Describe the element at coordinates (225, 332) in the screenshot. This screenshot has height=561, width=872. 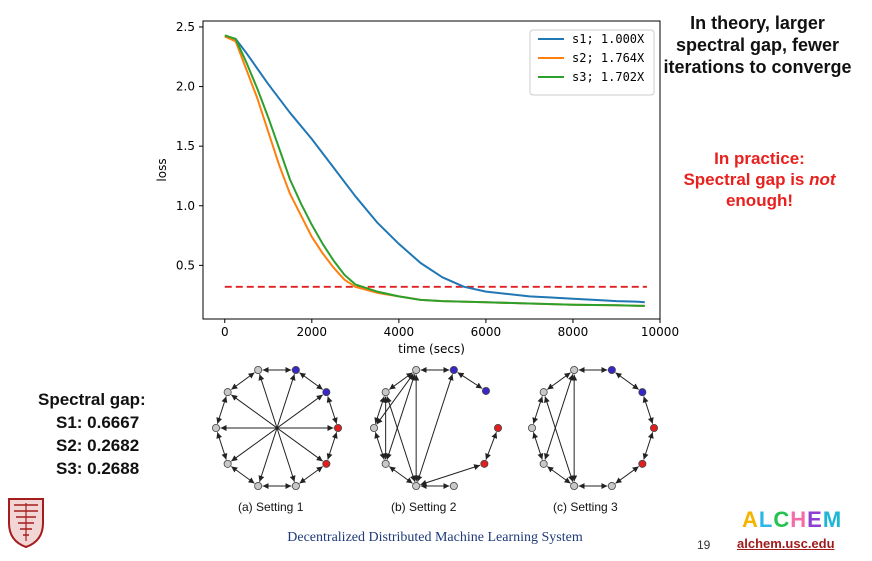
I see `x-tick-label: 0` at that location.